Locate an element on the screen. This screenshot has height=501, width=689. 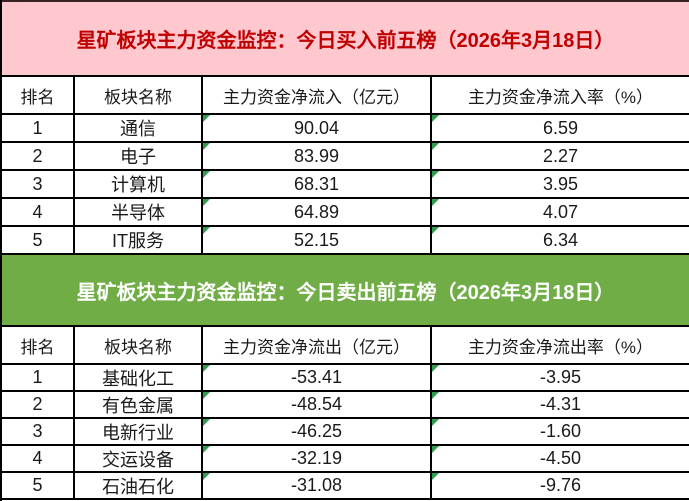
value-cell: -31.08 is located at coordinates (317, 486).